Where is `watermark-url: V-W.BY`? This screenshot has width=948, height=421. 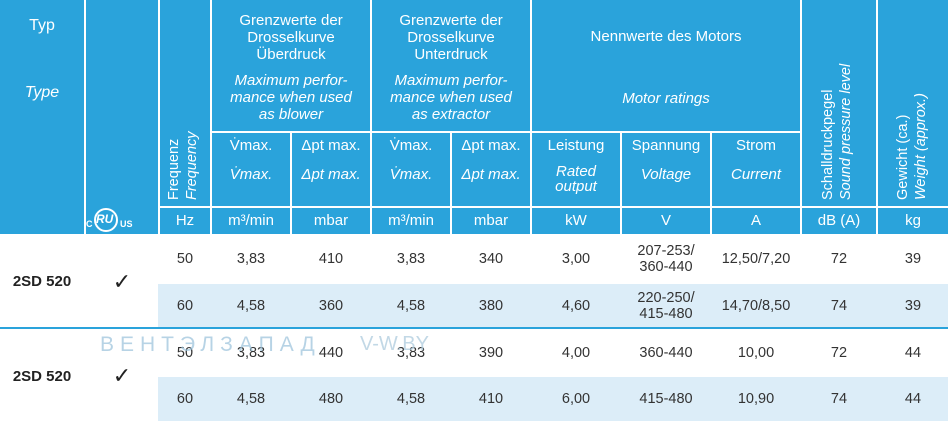
watermark-url: V-W.BY is located at coordinates (394, 344).